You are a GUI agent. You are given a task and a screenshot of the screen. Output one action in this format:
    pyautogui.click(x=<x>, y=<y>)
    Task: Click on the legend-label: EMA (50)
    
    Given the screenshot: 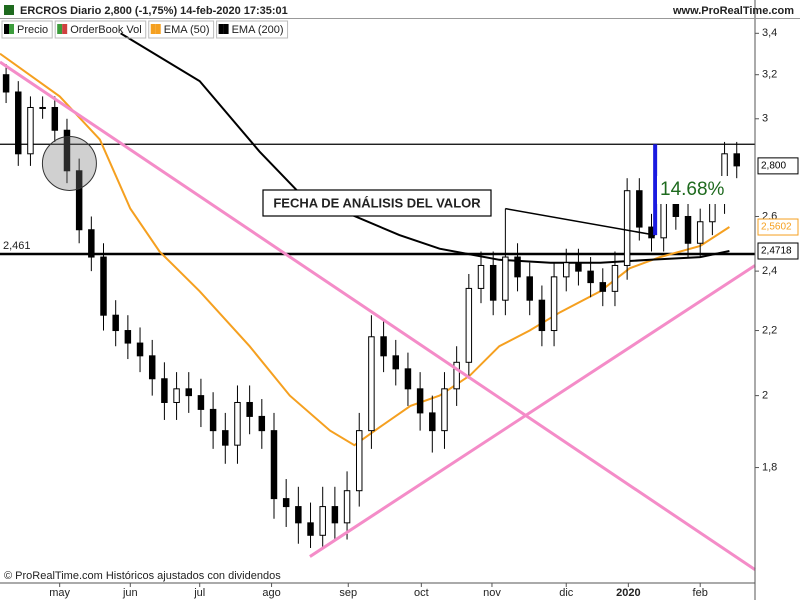 What is the action you would take?
    pyautogui.click(x=187, y=30)
    